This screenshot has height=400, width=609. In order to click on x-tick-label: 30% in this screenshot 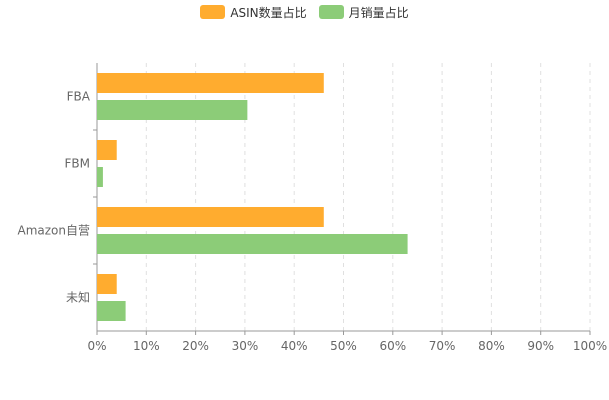, I will do `click(245, 346)`.